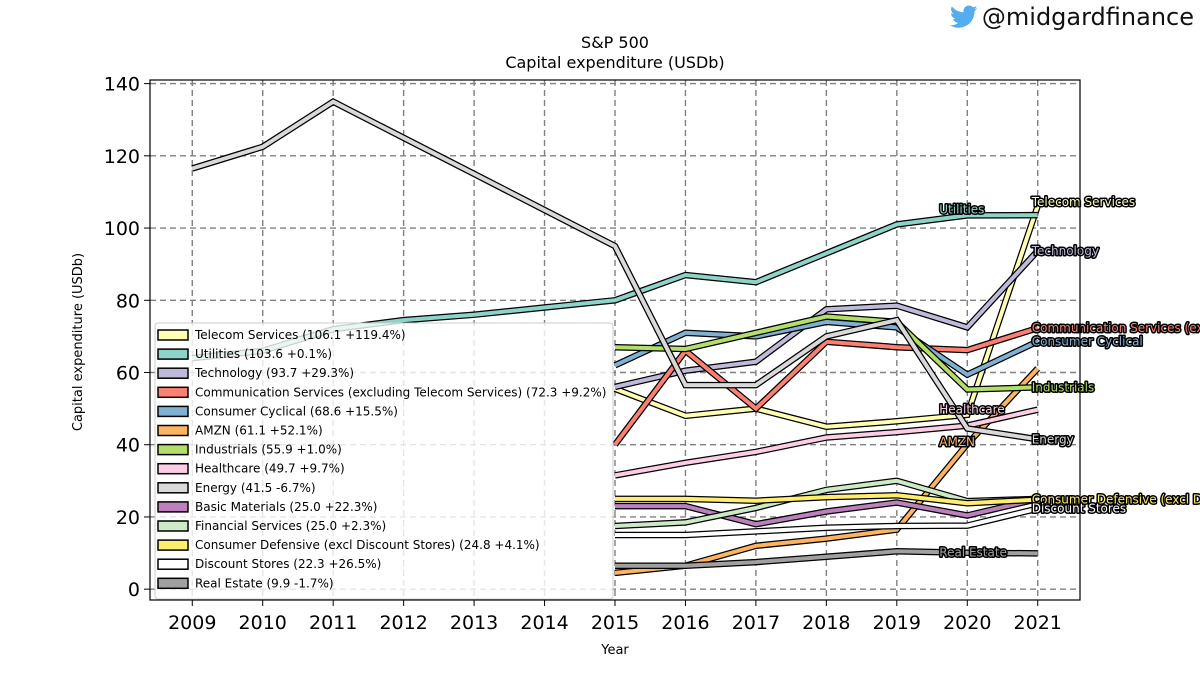  What do you see at coordinates (615, 42) in the screenshot?
I see `chart-title: S&P 500` at bounding box center [615, 42].